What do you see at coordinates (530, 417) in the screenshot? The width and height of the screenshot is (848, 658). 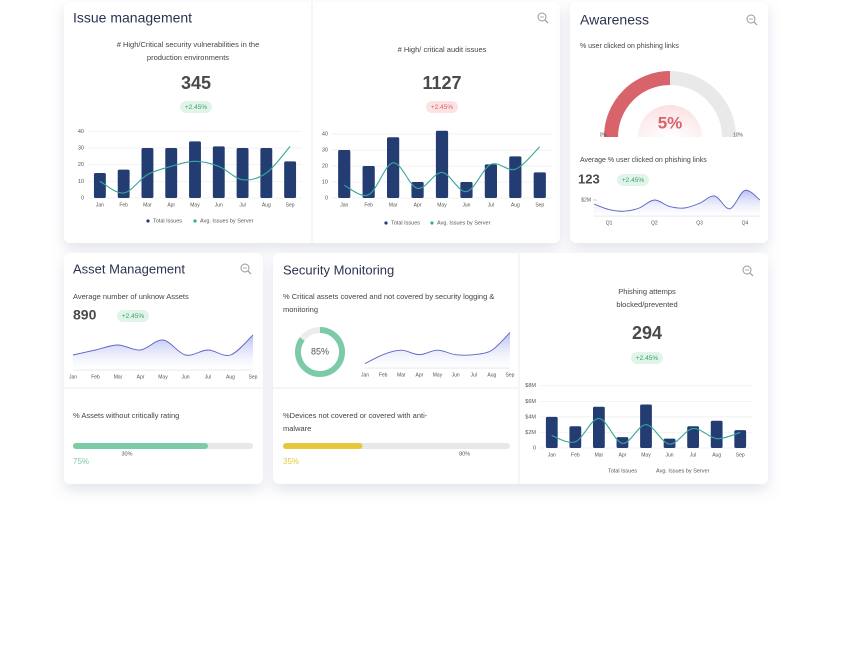 I see `y-tick-label: $4M` at bounding box center [530, 417].